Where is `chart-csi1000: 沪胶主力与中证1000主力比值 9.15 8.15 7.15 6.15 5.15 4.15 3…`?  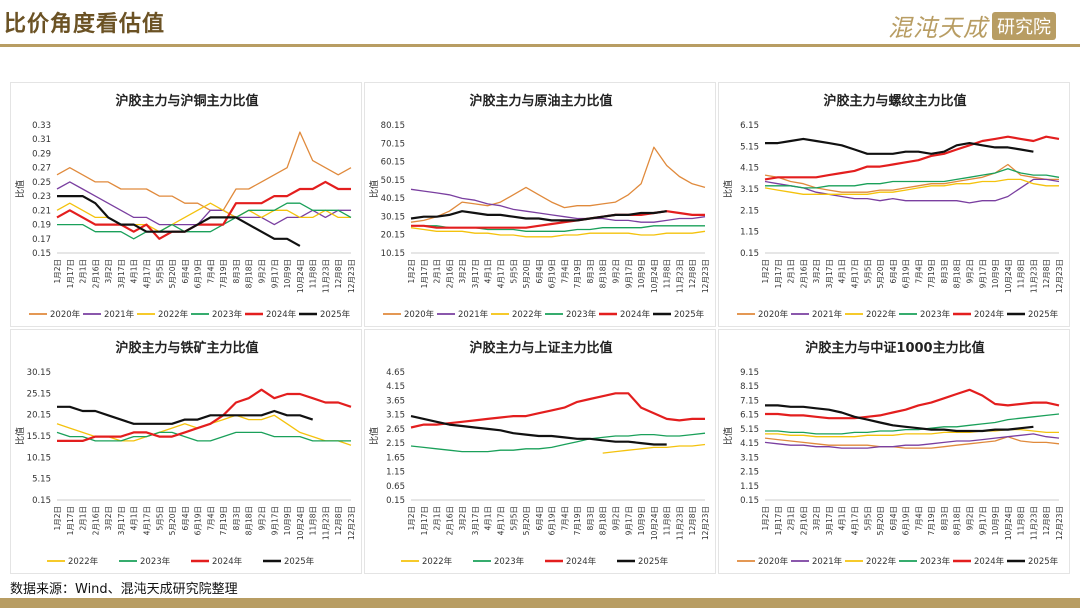 chart-csi1000: 沪胶主力与中证1000主力比值 9.15 8.15 7.15 6.15 5.15 4.15 3… is located at coordinates (893, 453).